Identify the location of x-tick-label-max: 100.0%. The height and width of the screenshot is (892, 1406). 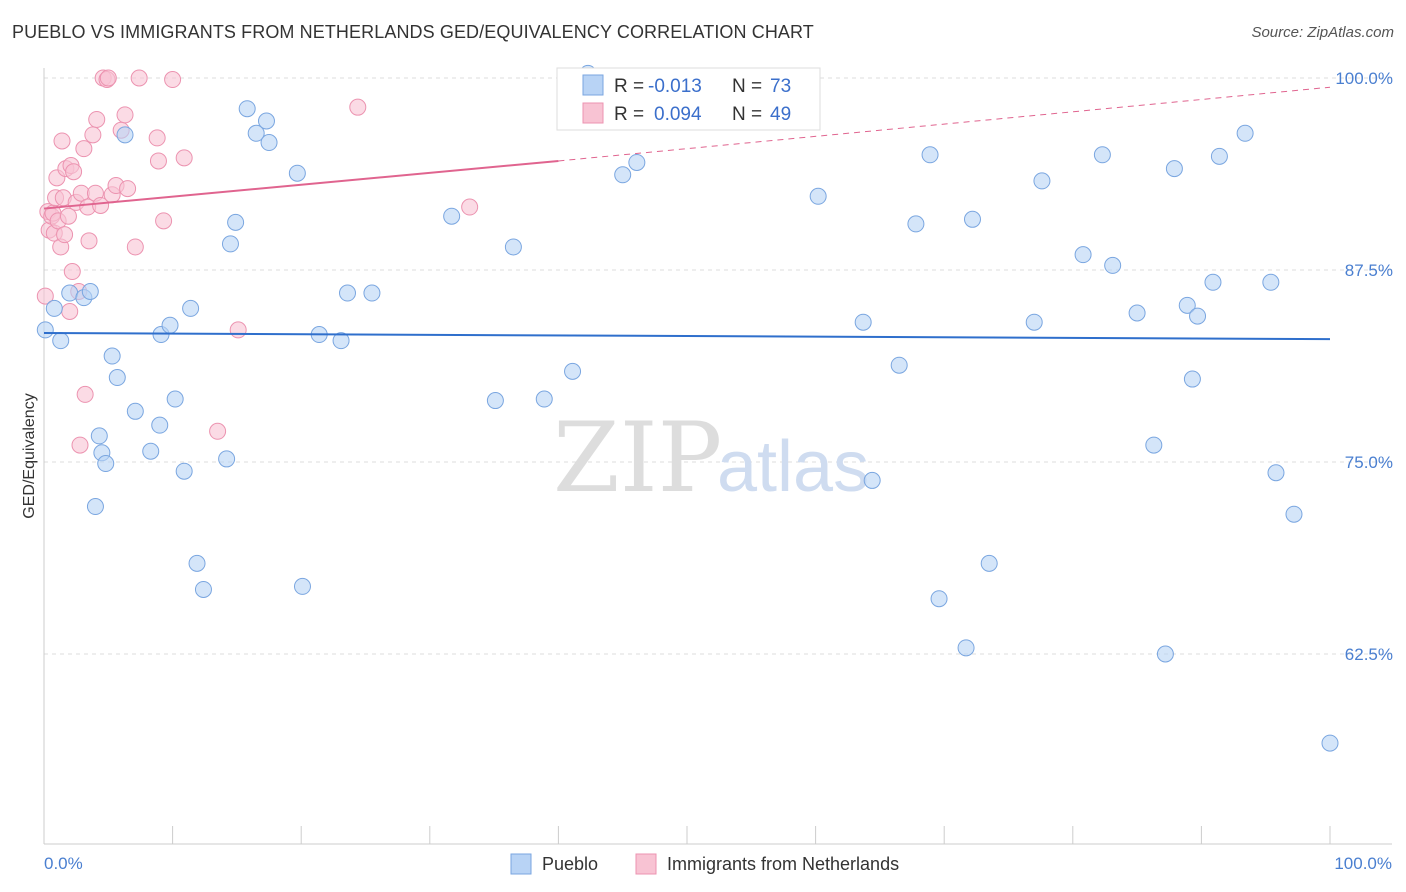
(1363, 863).